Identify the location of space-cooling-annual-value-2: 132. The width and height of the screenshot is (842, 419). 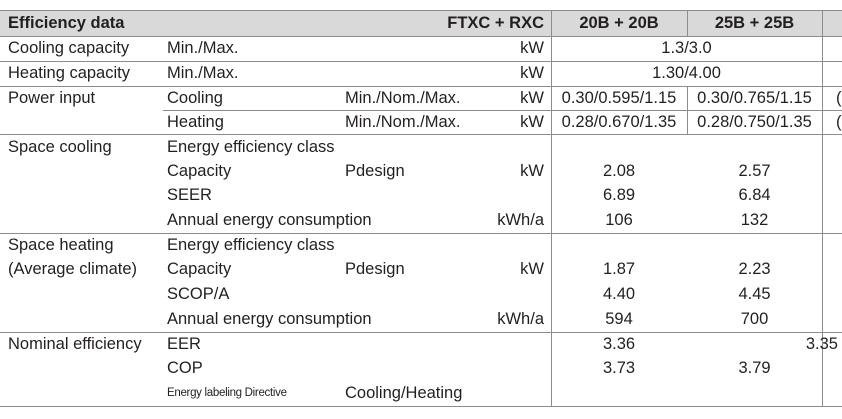
(754, 220).